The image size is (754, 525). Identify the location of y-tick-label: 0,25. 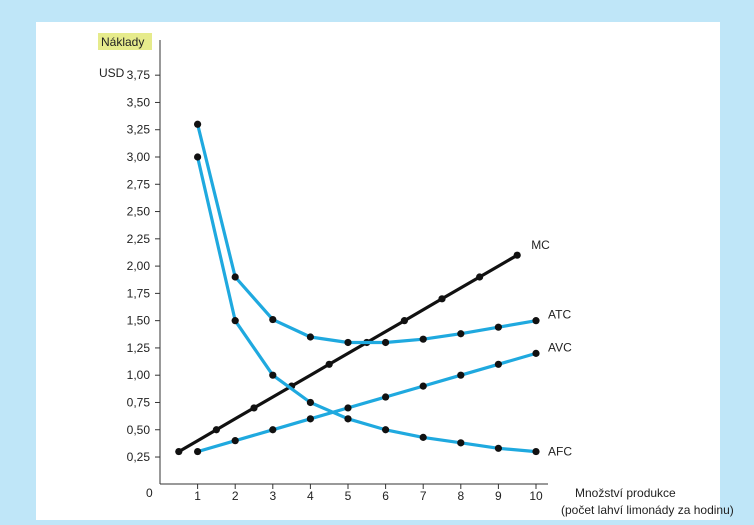
(139, 457).